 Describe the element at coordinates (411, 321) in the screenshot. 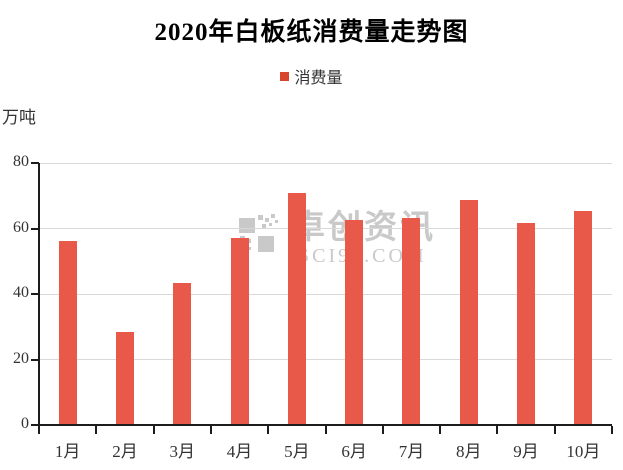

I see `bar-7月` at that location.